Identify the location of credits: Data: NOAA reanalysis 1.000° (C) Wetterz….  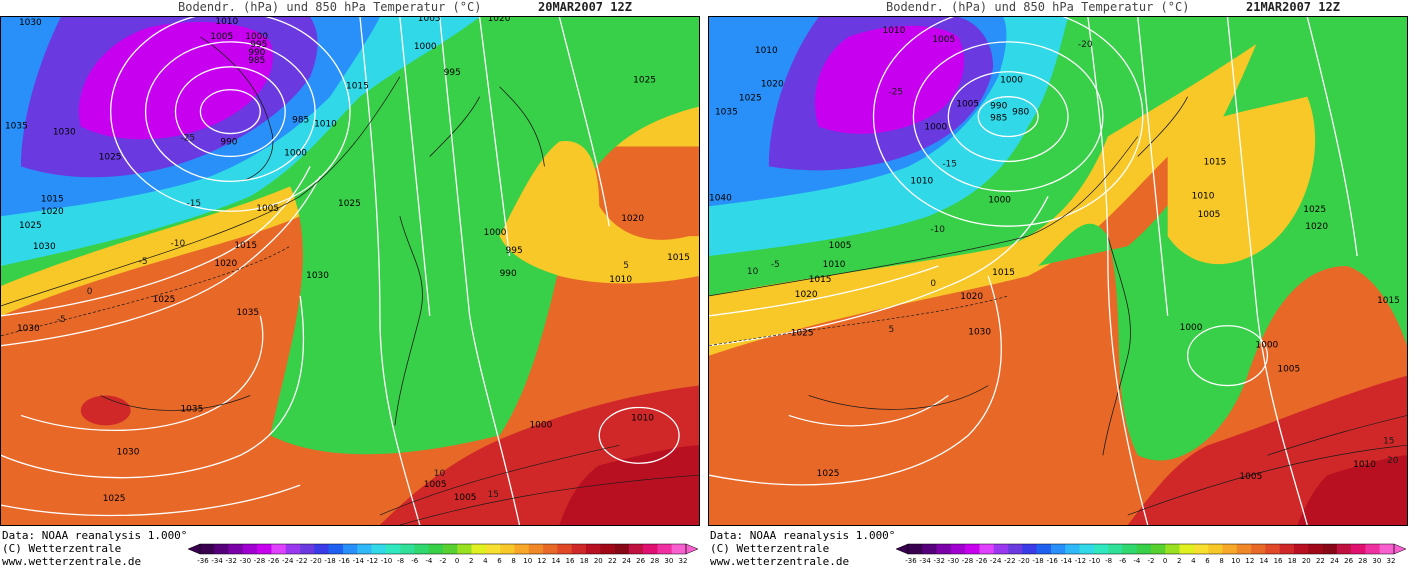
(94, 548).